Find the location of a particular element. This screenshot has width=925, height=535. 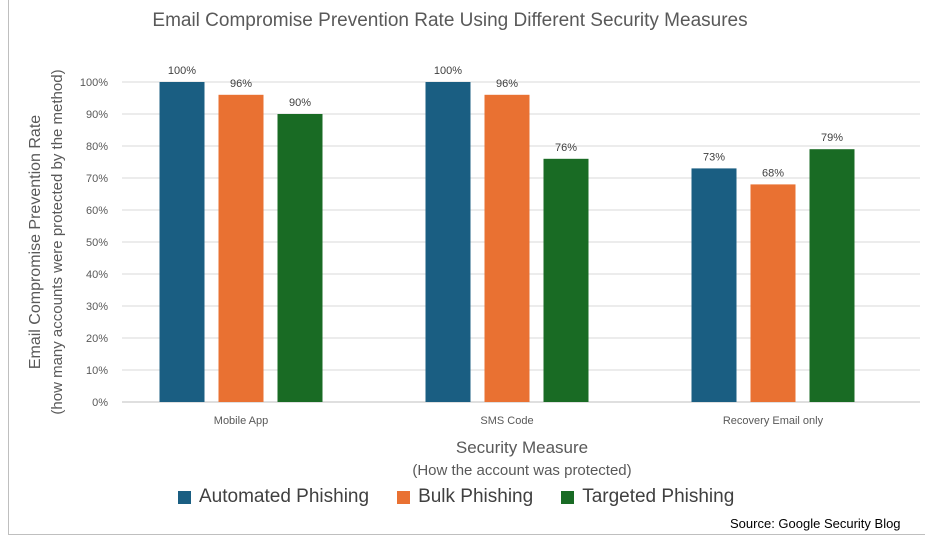

legend-swatch-bulk is located at coordinates (404, 497).